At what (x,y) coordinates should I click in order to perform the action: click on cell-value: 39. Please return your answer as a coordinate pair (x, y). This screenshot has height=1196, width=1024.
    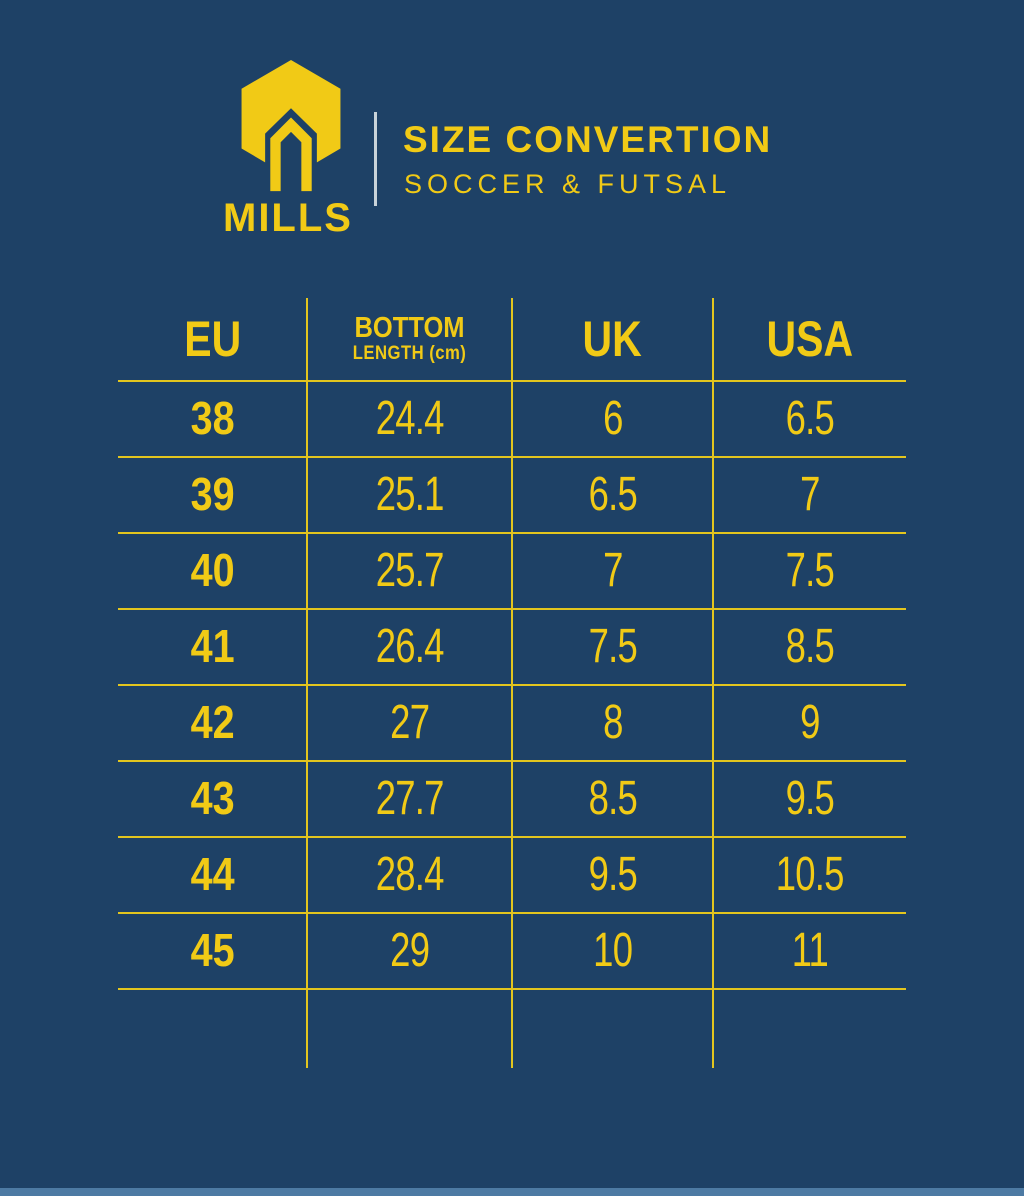
    Looking at the image, I should click on (212, 494).